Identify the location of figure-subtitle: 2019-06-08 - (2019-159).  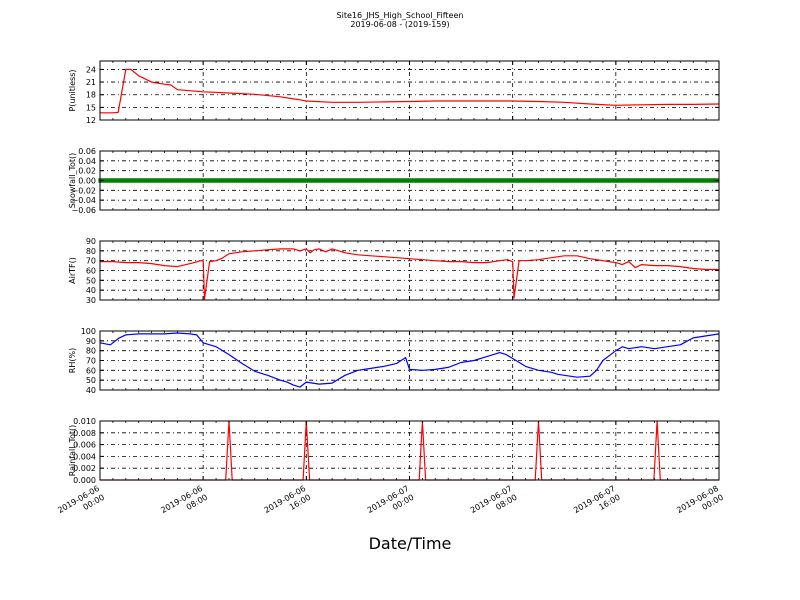
(400, 24).